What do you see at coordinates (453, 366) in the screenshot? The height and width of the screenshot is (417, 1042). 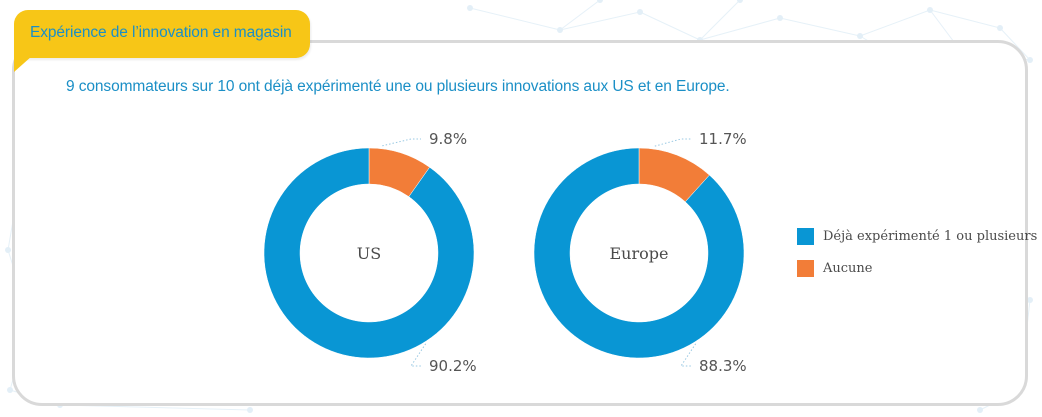 I see `data-label-us-experimented: 90.2%` at bounding box center [453, 366].